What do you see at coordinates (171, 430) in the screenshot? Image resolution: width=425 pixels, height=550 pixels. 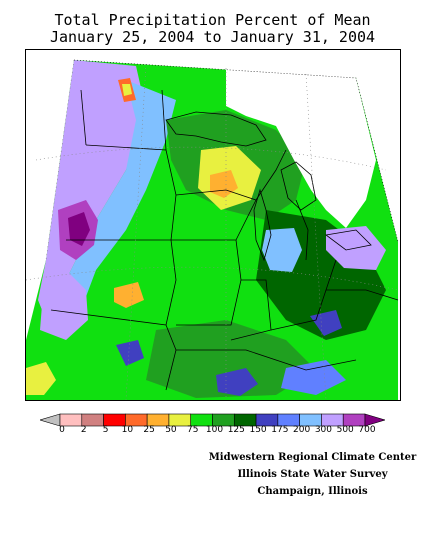 I see `legend-tick-label: 50` at bounding box center [171, 430].